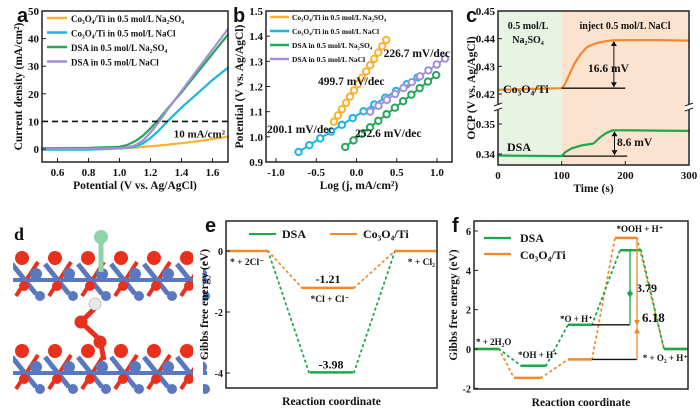 Image resolution: width=700 pixels, height=412 pixels. Describe the element at coordinates (19, 86) in the screenshot. I see `y-axis-label: Current density (mA/cm²)` at that location.